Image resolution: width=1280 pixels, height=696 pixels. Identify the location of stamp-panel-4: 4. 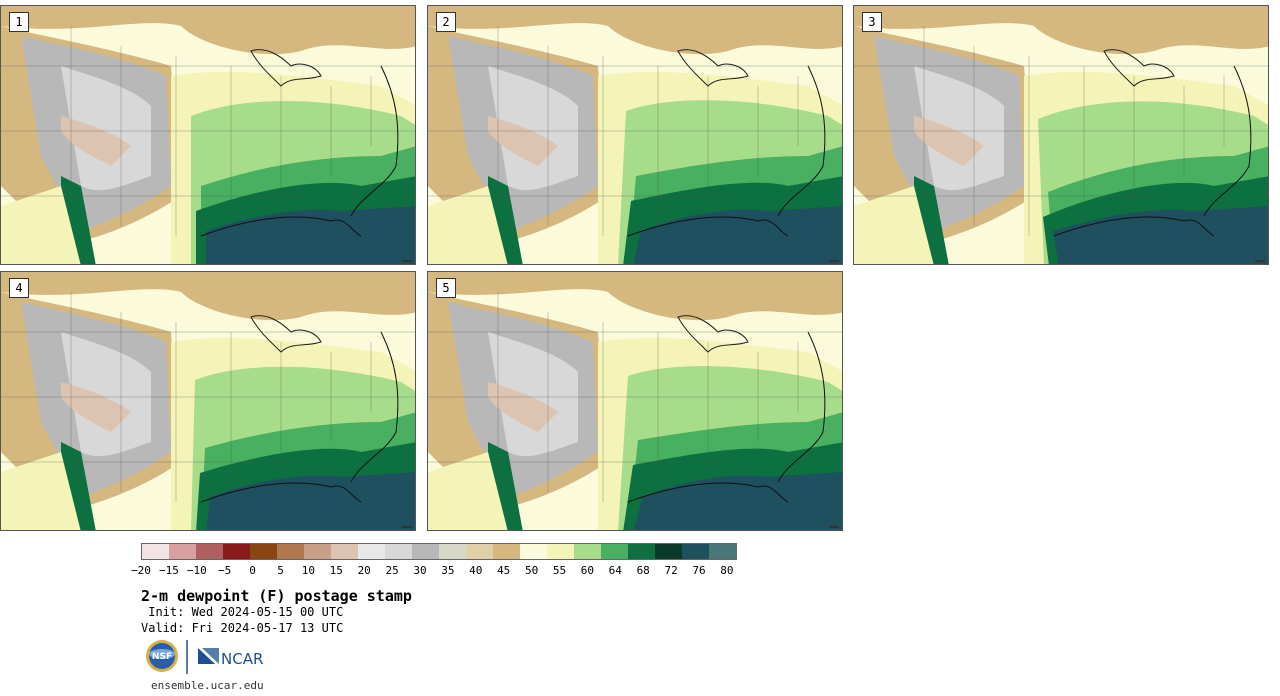
(208, 401).